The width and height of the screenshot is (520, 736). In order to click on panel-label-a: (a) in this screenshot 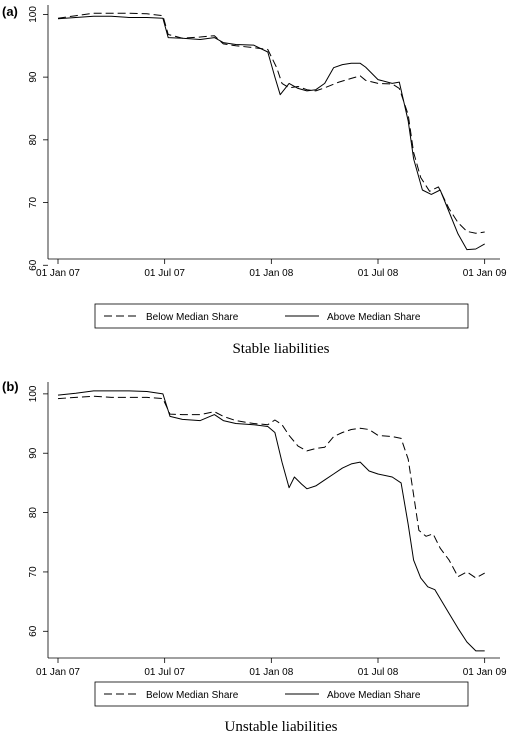, I will do `click(10, 11)`.